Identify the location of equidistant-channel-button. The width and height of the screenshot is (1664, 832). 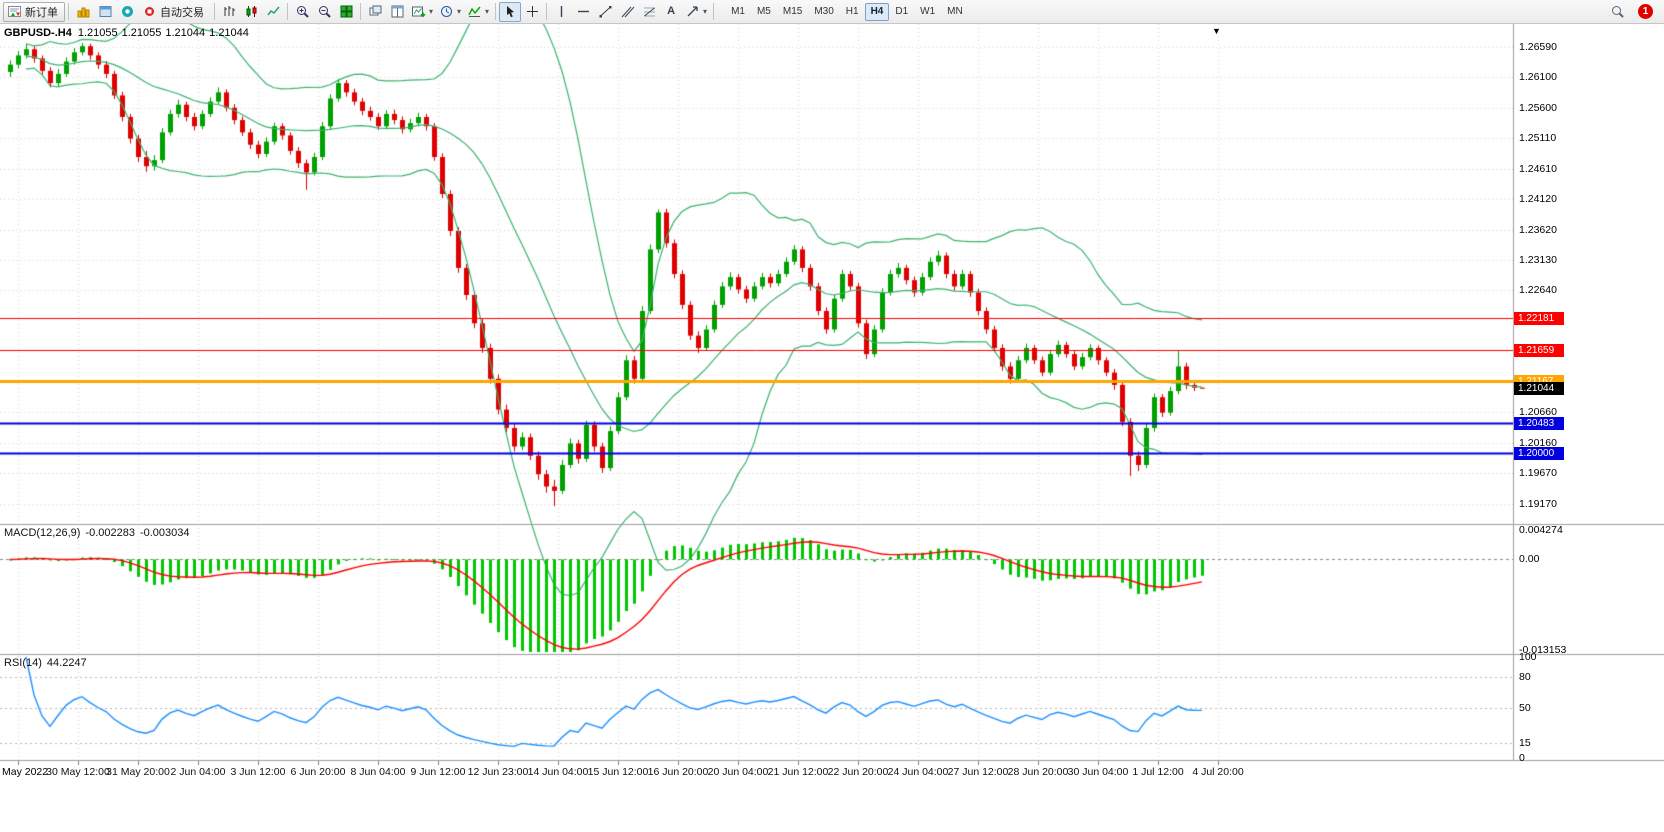
(627, 12).